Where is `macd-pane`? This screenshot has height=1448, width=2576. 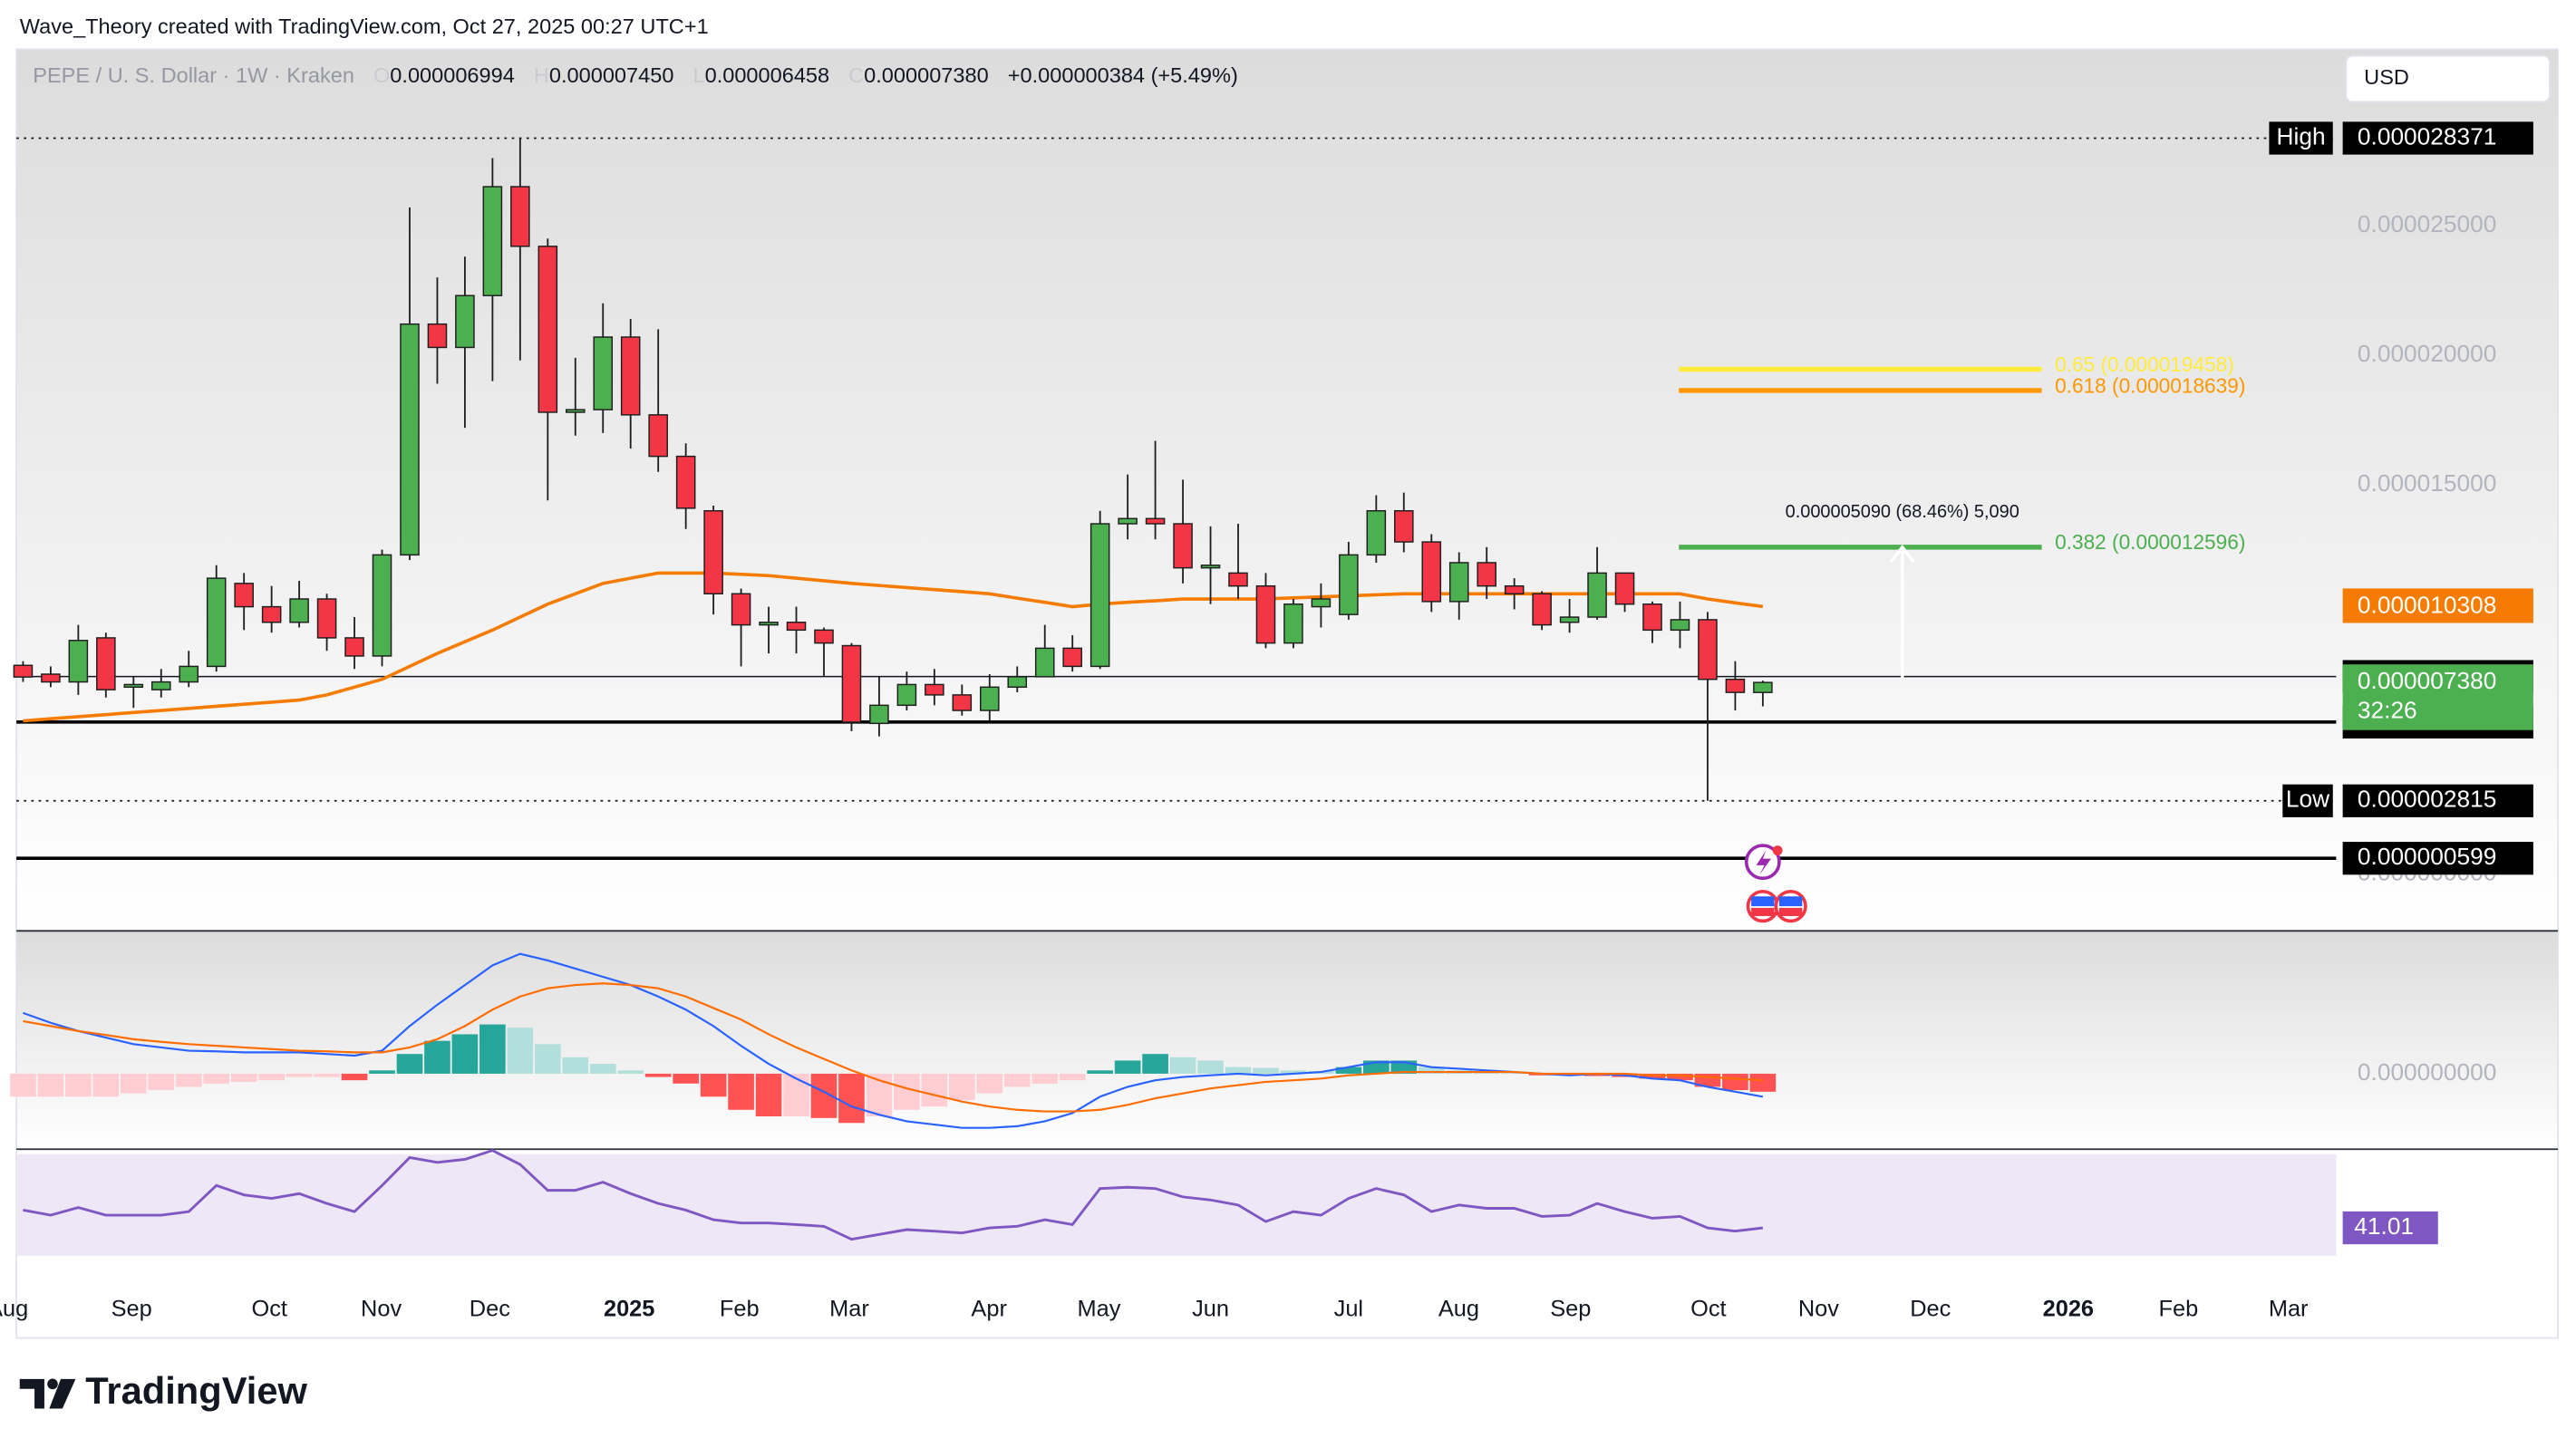
macd-pane is located at coordinates (1287, 1040).